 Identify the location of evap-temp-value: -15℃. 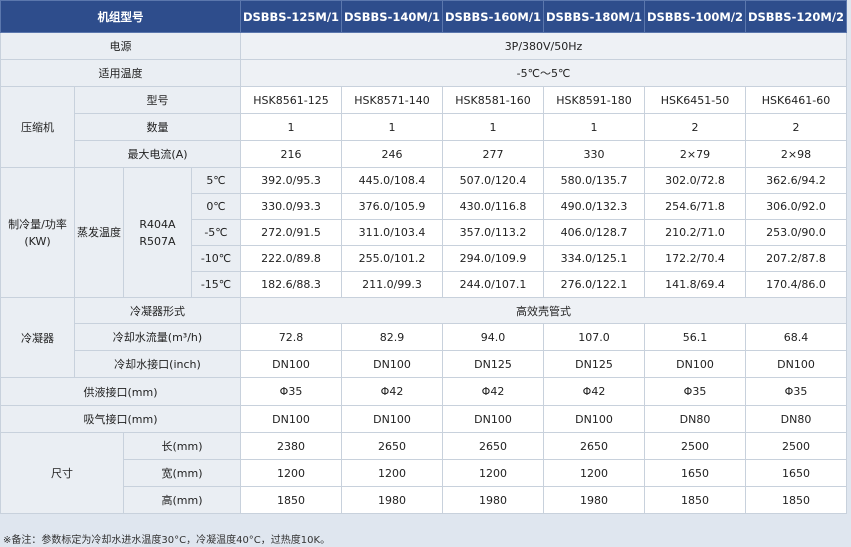
(216, 284).